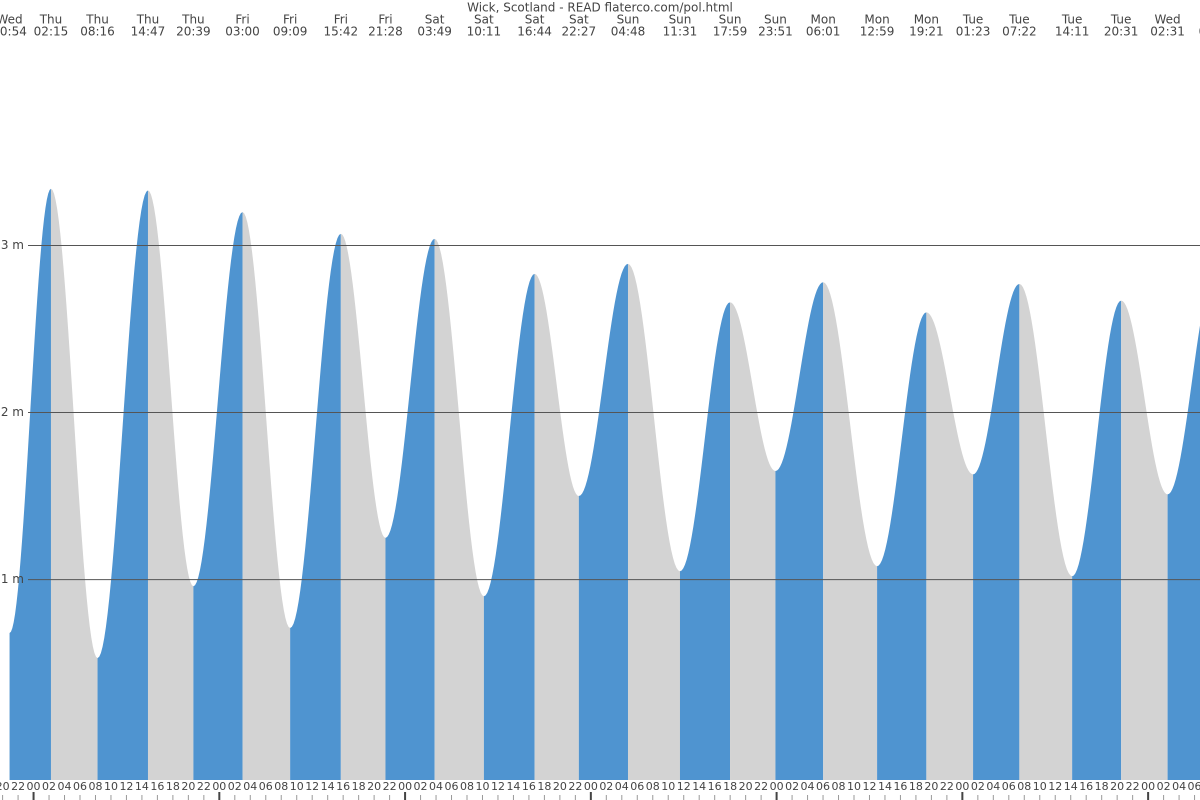 Image resolution: width=1200 pixels, height=800 pixels. I want to click on extreme-time: 07:22, so click(1019, 32).